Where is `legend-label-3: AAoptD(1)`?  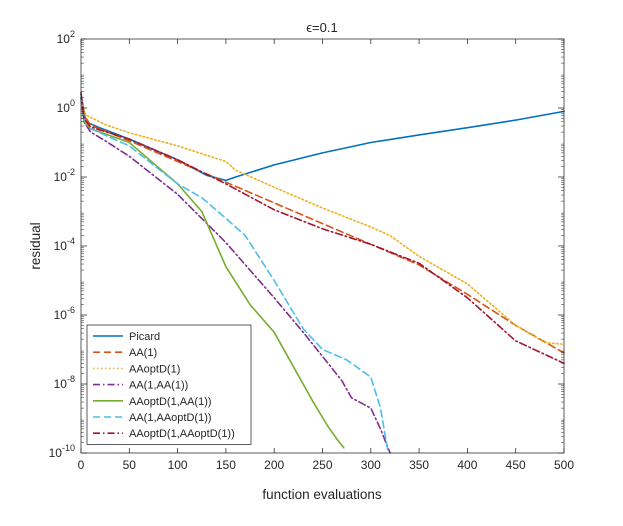
legend-label-3: AAoptD(1) is located at coordinates (154, 369).